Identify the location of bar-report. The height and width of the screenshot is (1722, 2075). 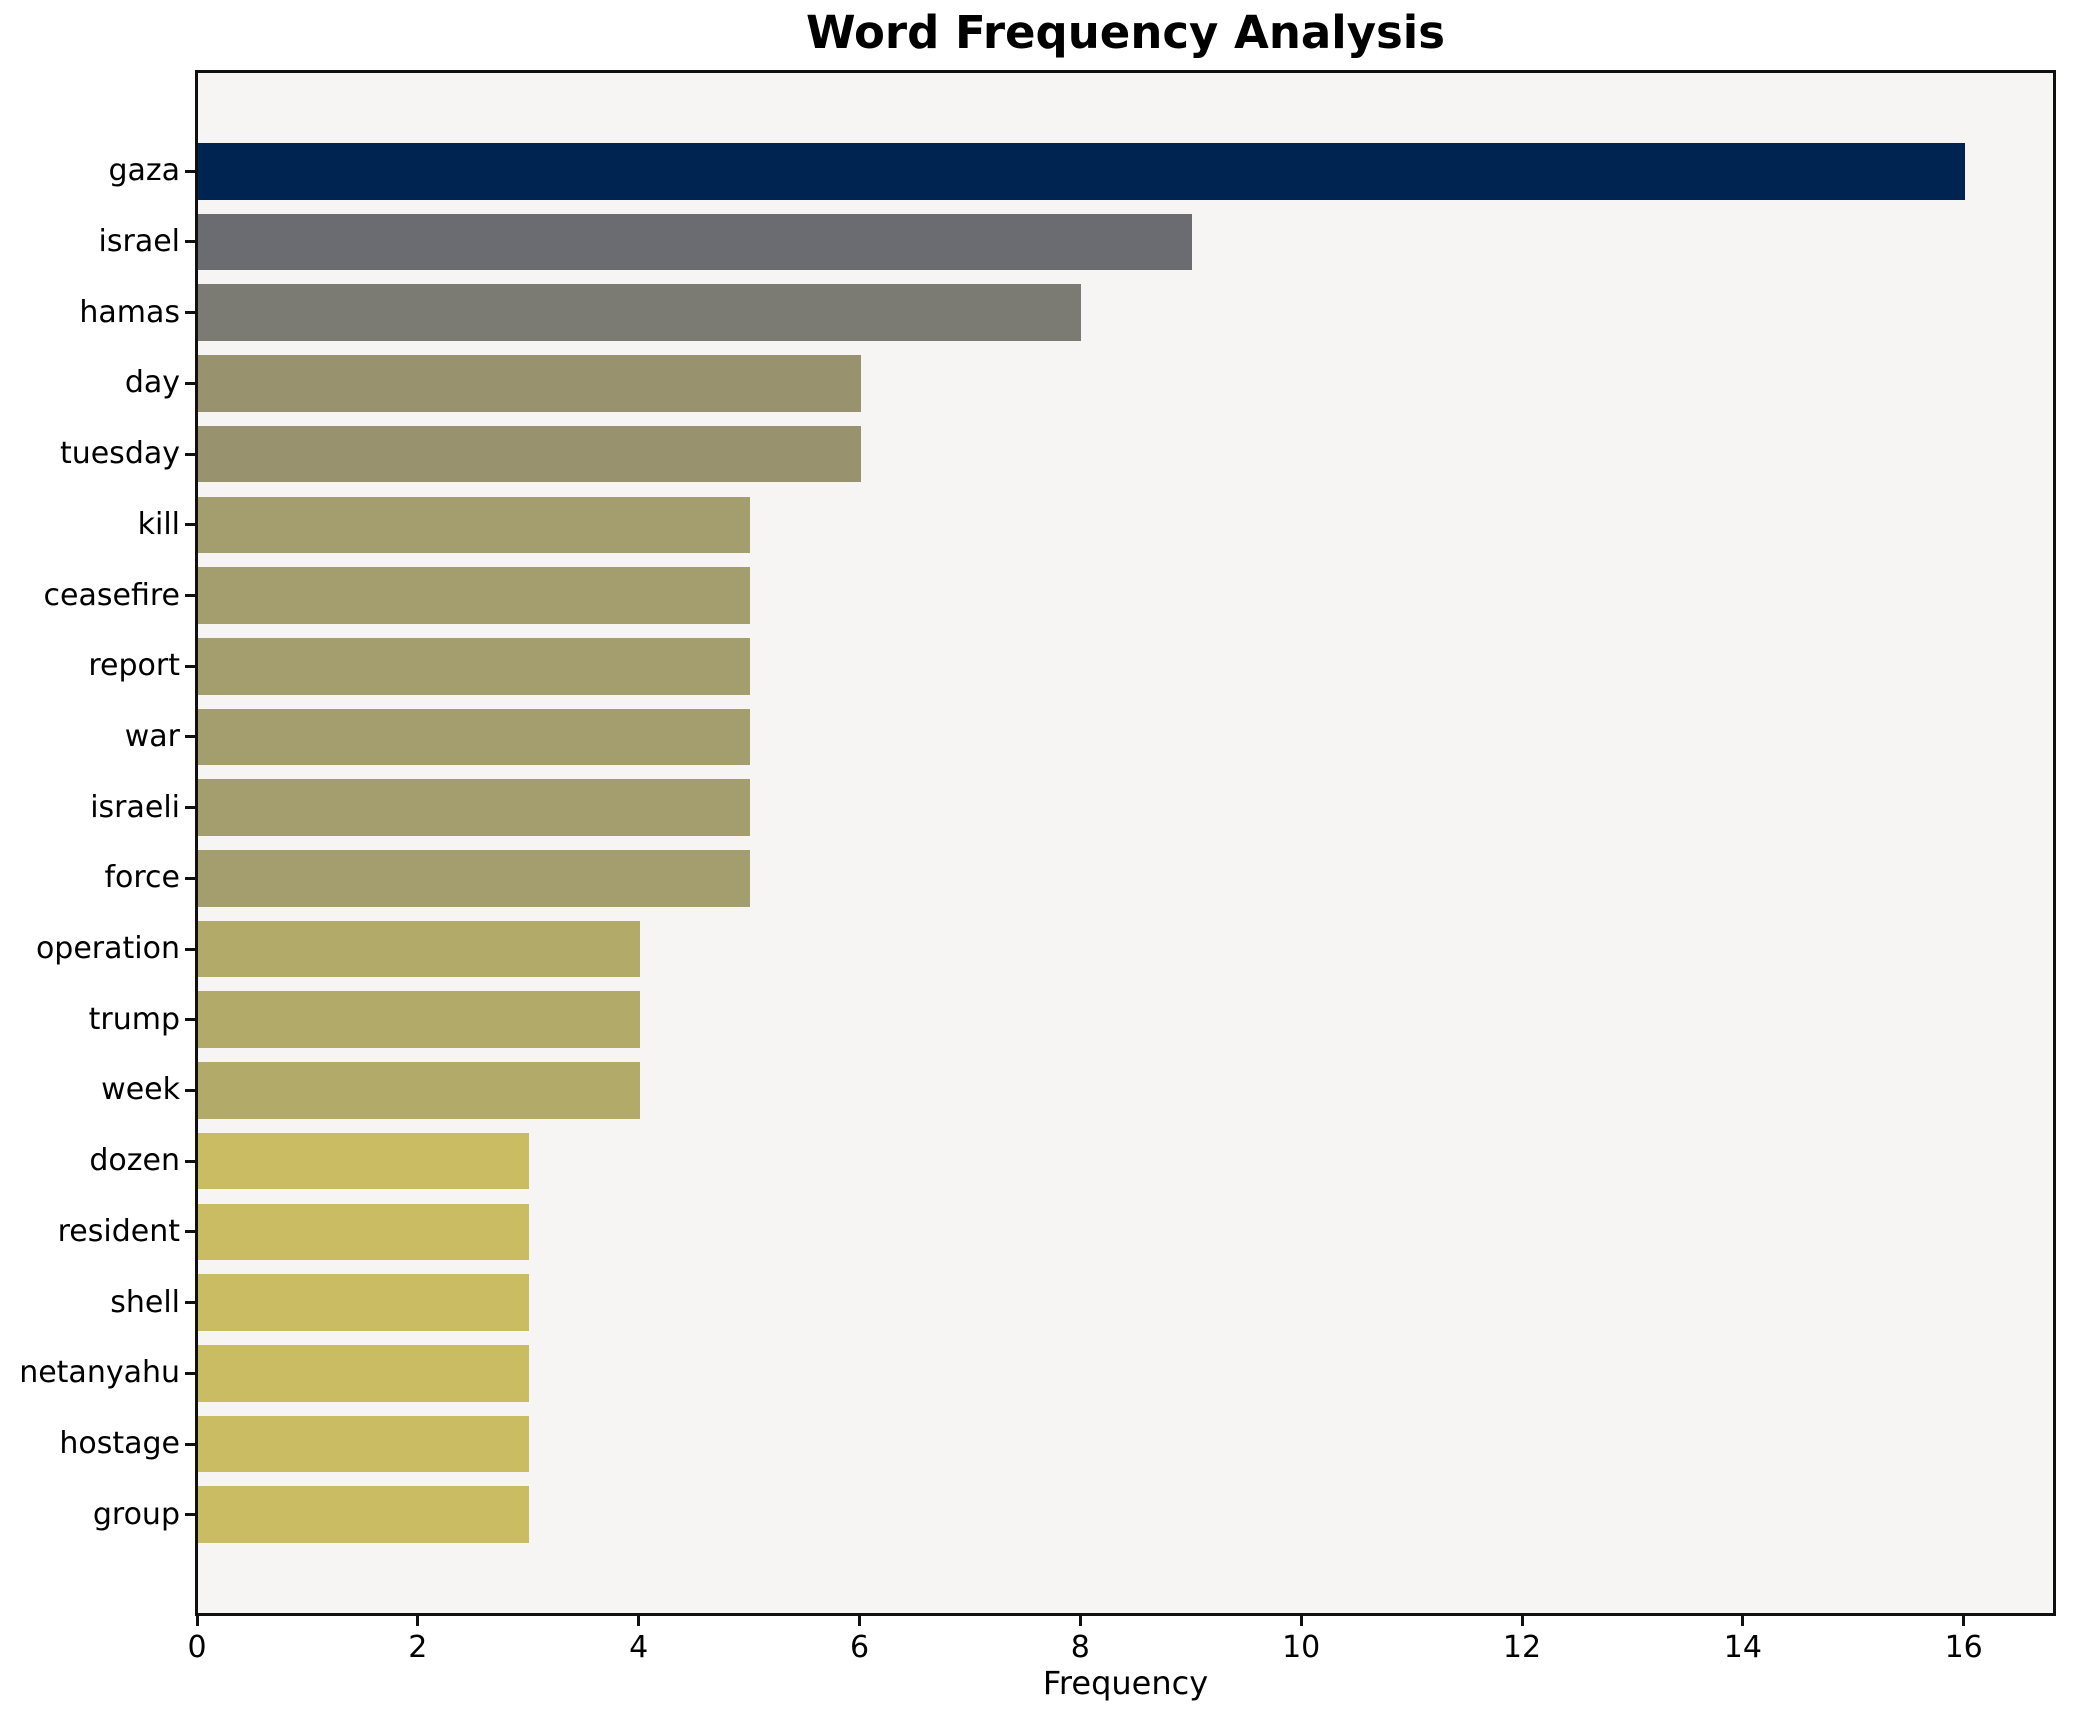
(474, 666).